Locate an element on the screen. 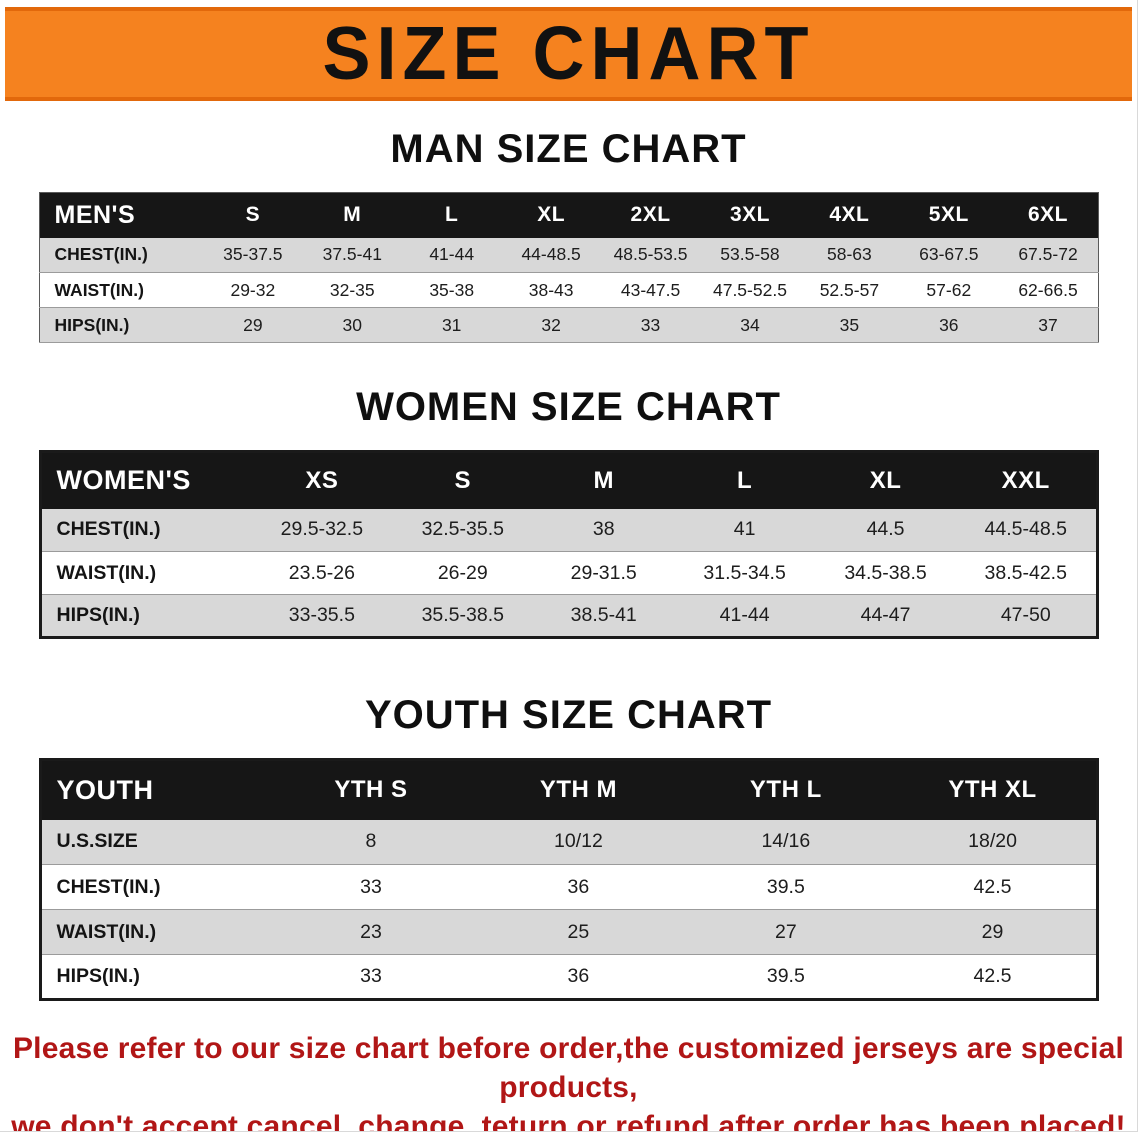  table-row: CHEST(IN.) 33 36 39.5 42.5 is located at coordinates (568, 887).